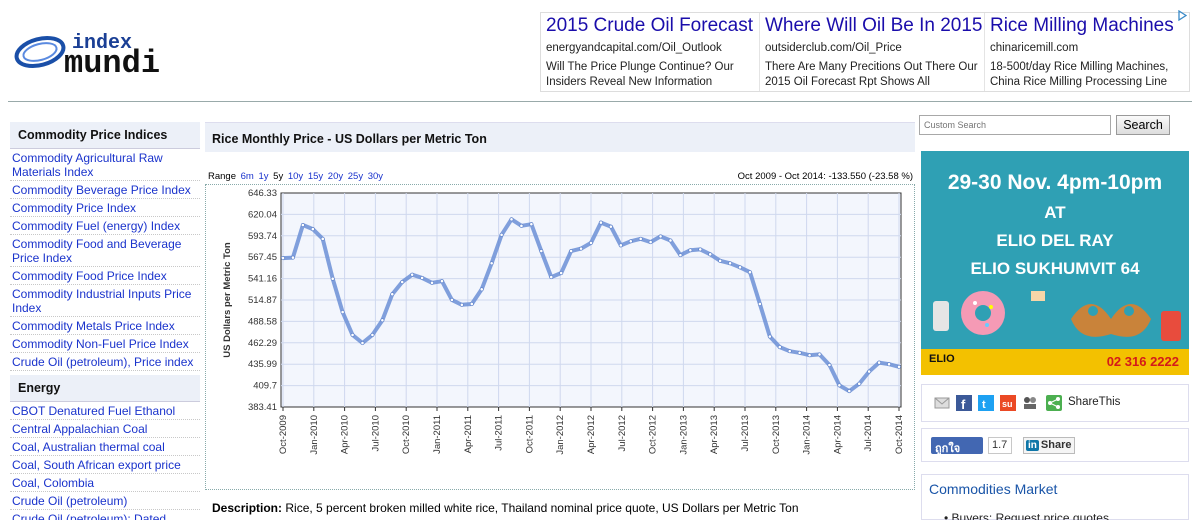  What do you see at coordinates (105, 362) in the screenshot?
I see `sidebar-item: Crude Oil (petroleum), Price index` at bounding box center [105, 362].